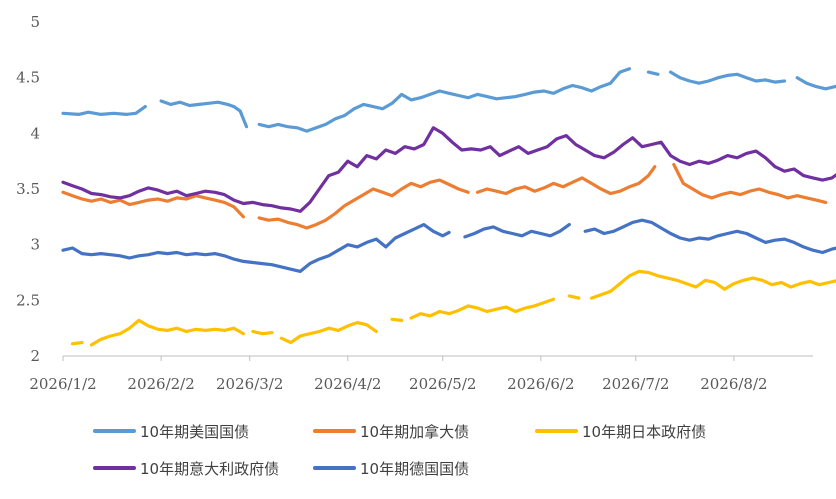 The height and width of the screenshot is (499, 836). What do you see at coordinates (28, 78) in the screenshot?
I see `y-tick-label: 4.5` at bounding box center [28, 78].